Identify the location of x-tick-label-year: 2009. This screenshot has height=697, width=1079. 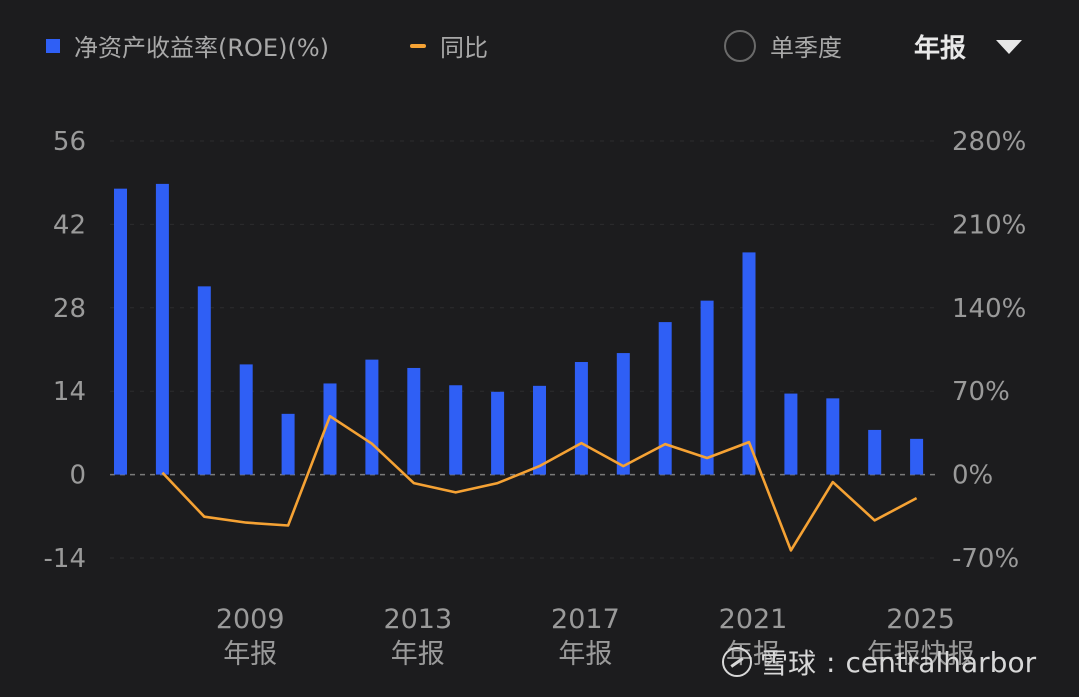
(250, 619).